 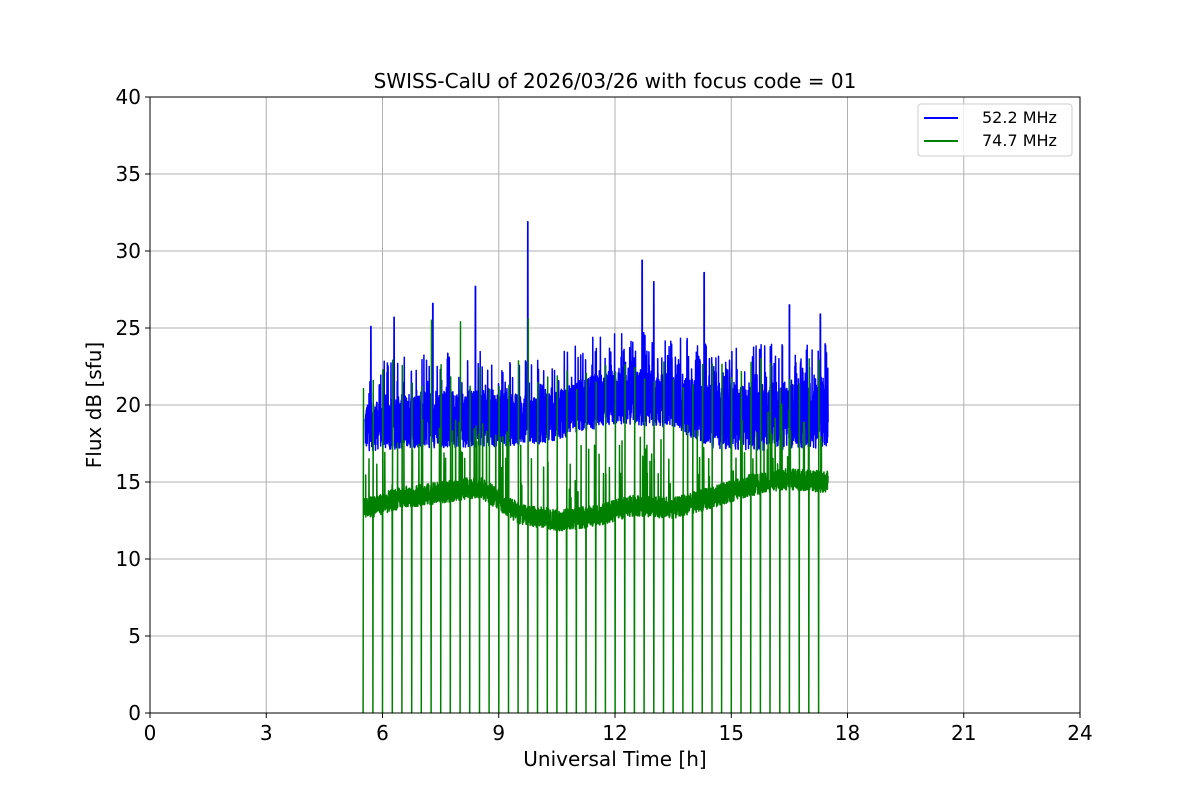 I want to click on x-tick-label: 0, so click(x=150, y=733).